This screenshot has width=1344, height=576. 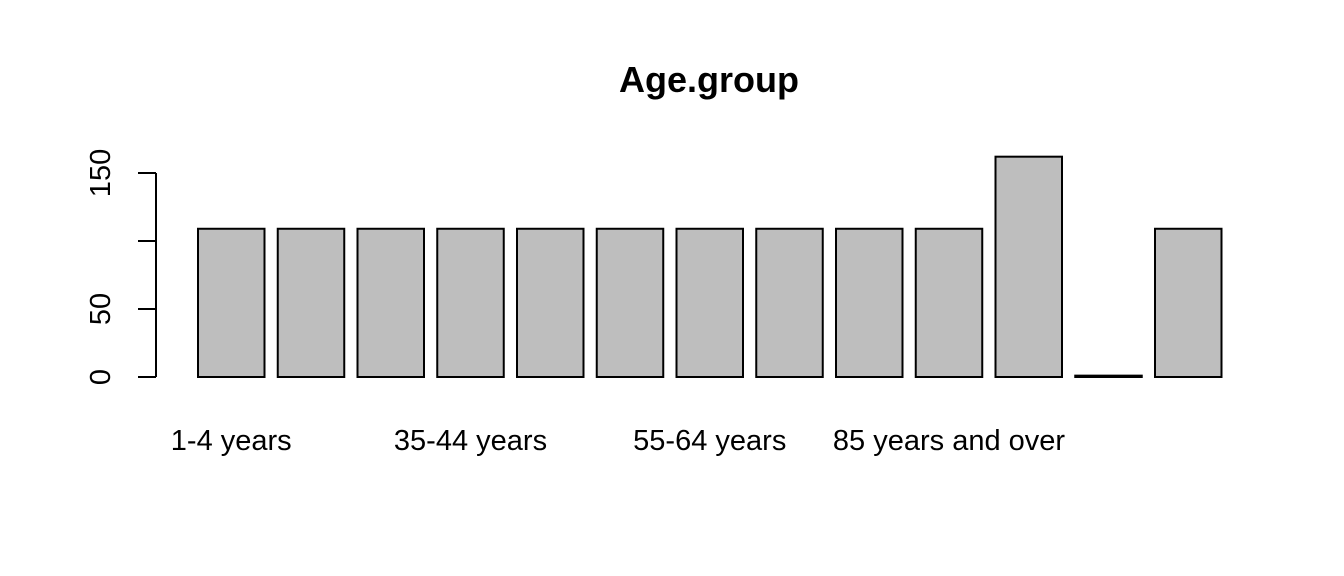 I want to click on y-tick-label: 0, so click(x=101, y=377).